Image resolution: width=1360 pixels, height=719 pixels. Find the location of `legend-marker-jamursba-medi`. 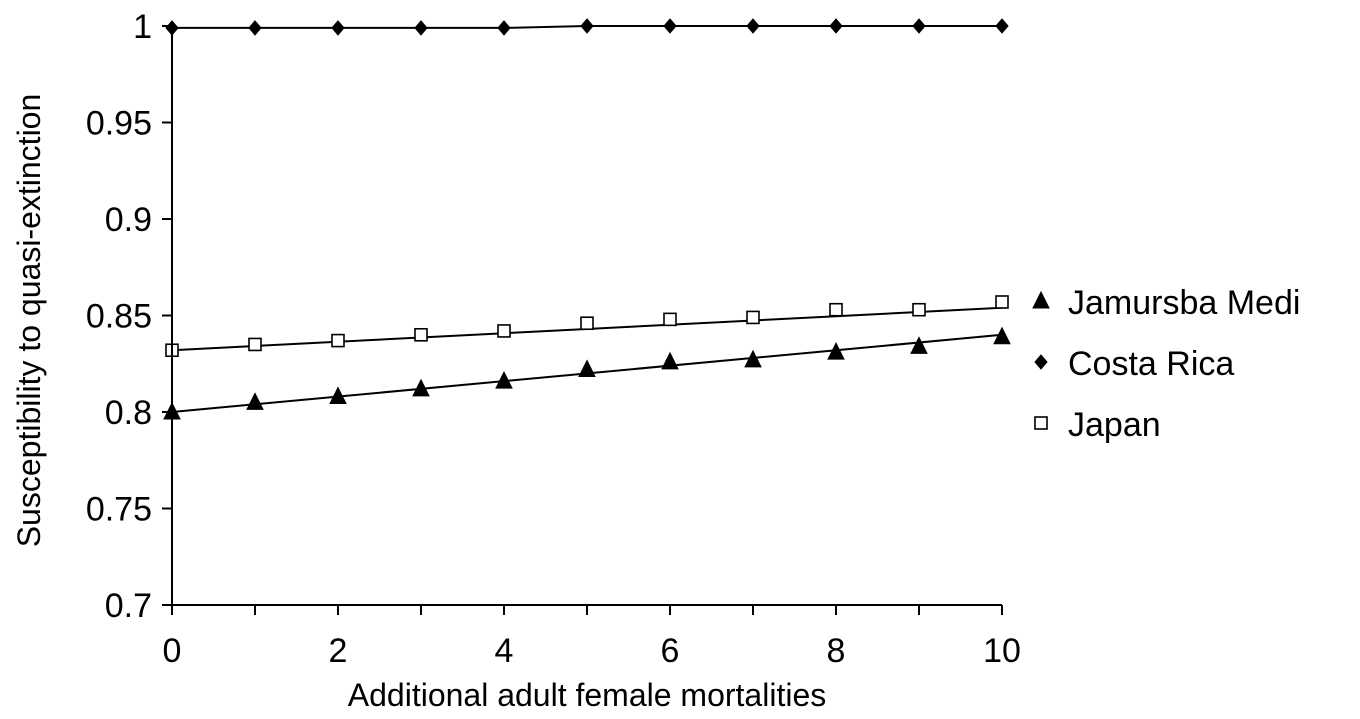

legend-marker-jamursba-medi is located at coordinates (1041, 299).